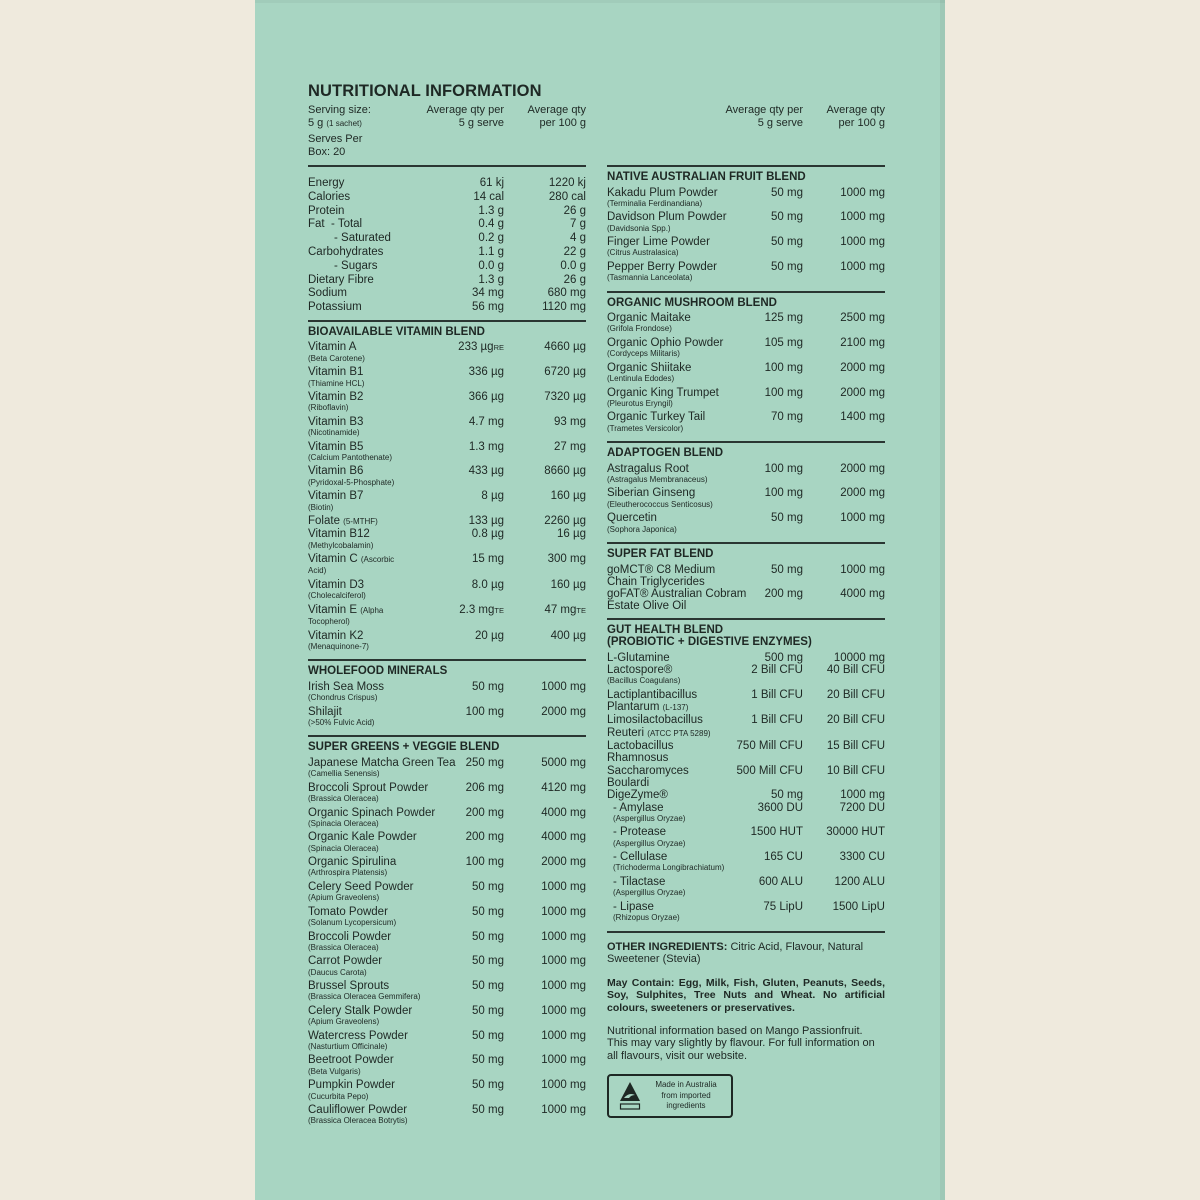  What do you see at coordinates (644, 681) in the screenshot?
I see `ingredient-source: (Bacillus Coagulans)` at bounding box center [644, 681].